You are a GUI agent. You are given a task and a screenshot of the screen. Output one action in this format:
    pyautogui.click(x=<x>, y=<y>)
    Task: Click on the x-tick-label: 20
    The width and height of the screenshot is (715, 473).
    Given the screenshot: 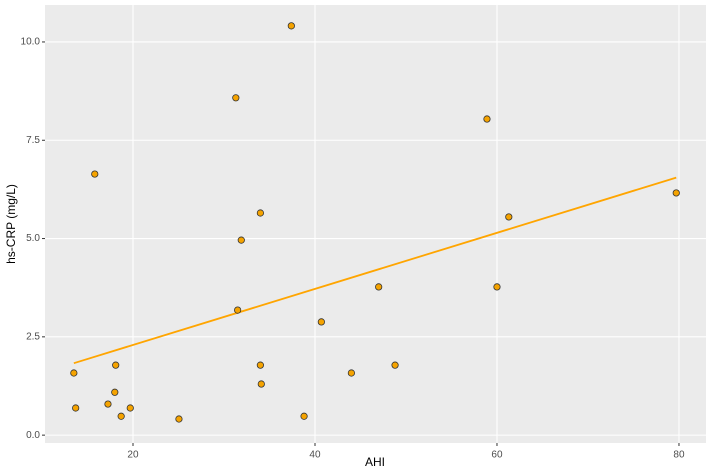 What is the action you would take?
    pyautogui.click(x=133, y=455)
    